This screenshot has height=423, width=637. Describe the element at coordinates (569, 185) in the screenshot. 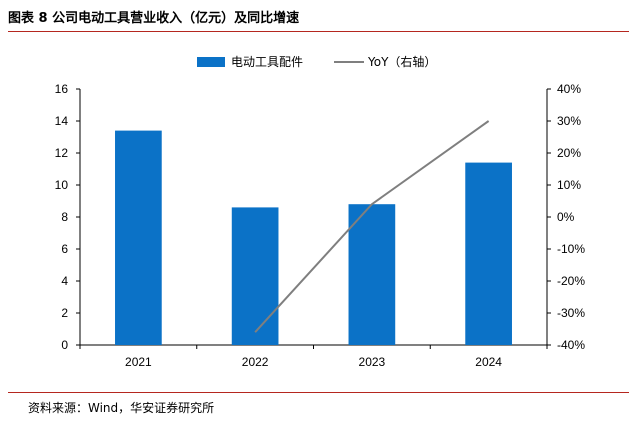

I see `right-tick-label: 10%` at that location.